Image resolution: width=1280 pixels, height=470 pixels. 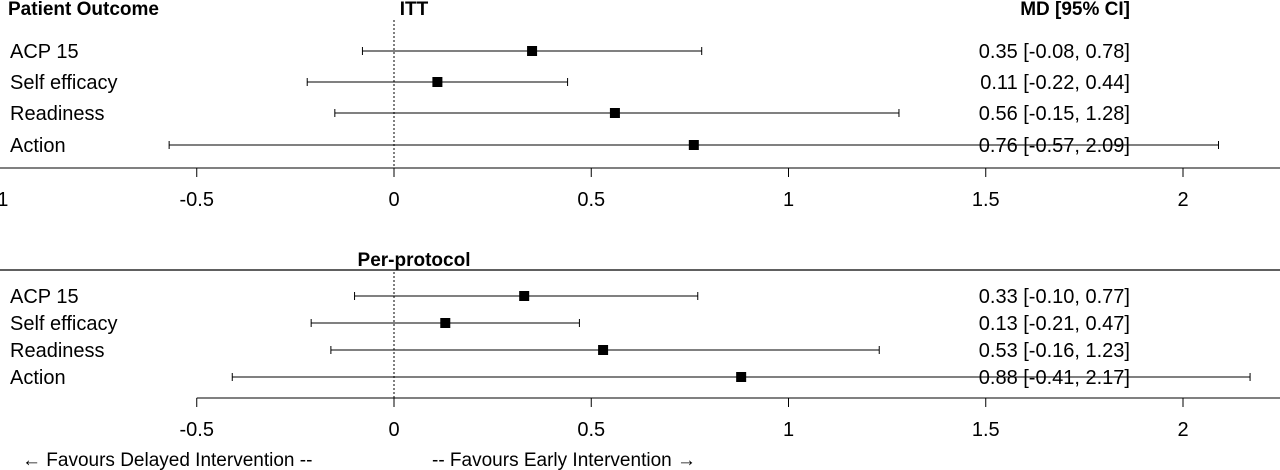 What do you see at coordinates (83, 10) in the screenshot?
I see `column-header-patient-outcome: Patient Outcome` at bounding box center [83, 10].